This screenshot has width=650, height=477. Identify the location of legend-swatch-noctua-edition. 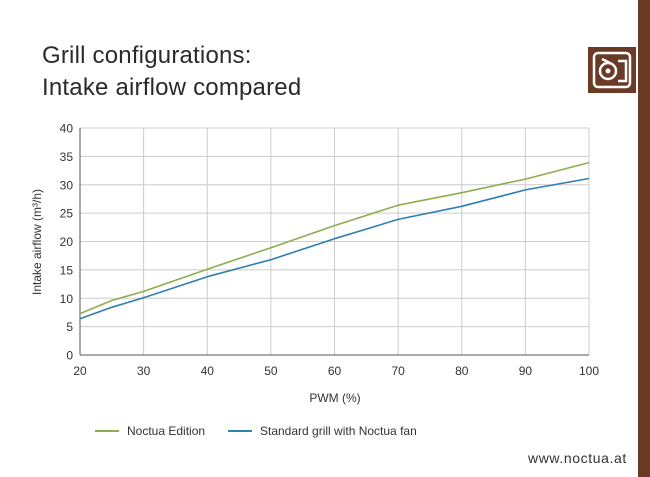
(107, 431).